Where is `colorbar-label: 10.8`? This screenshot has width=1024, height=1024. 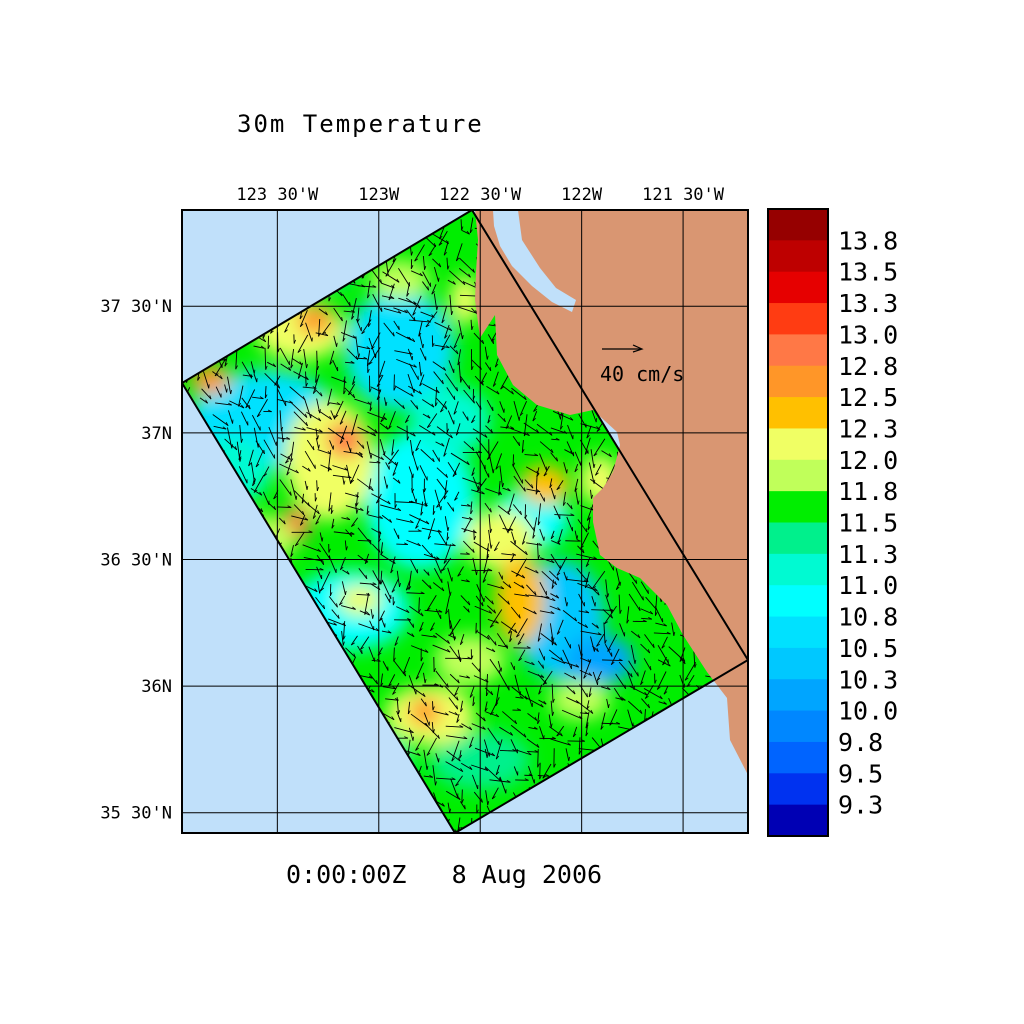
colorbar-label: 10.8 is located at coordinates (868, 617).